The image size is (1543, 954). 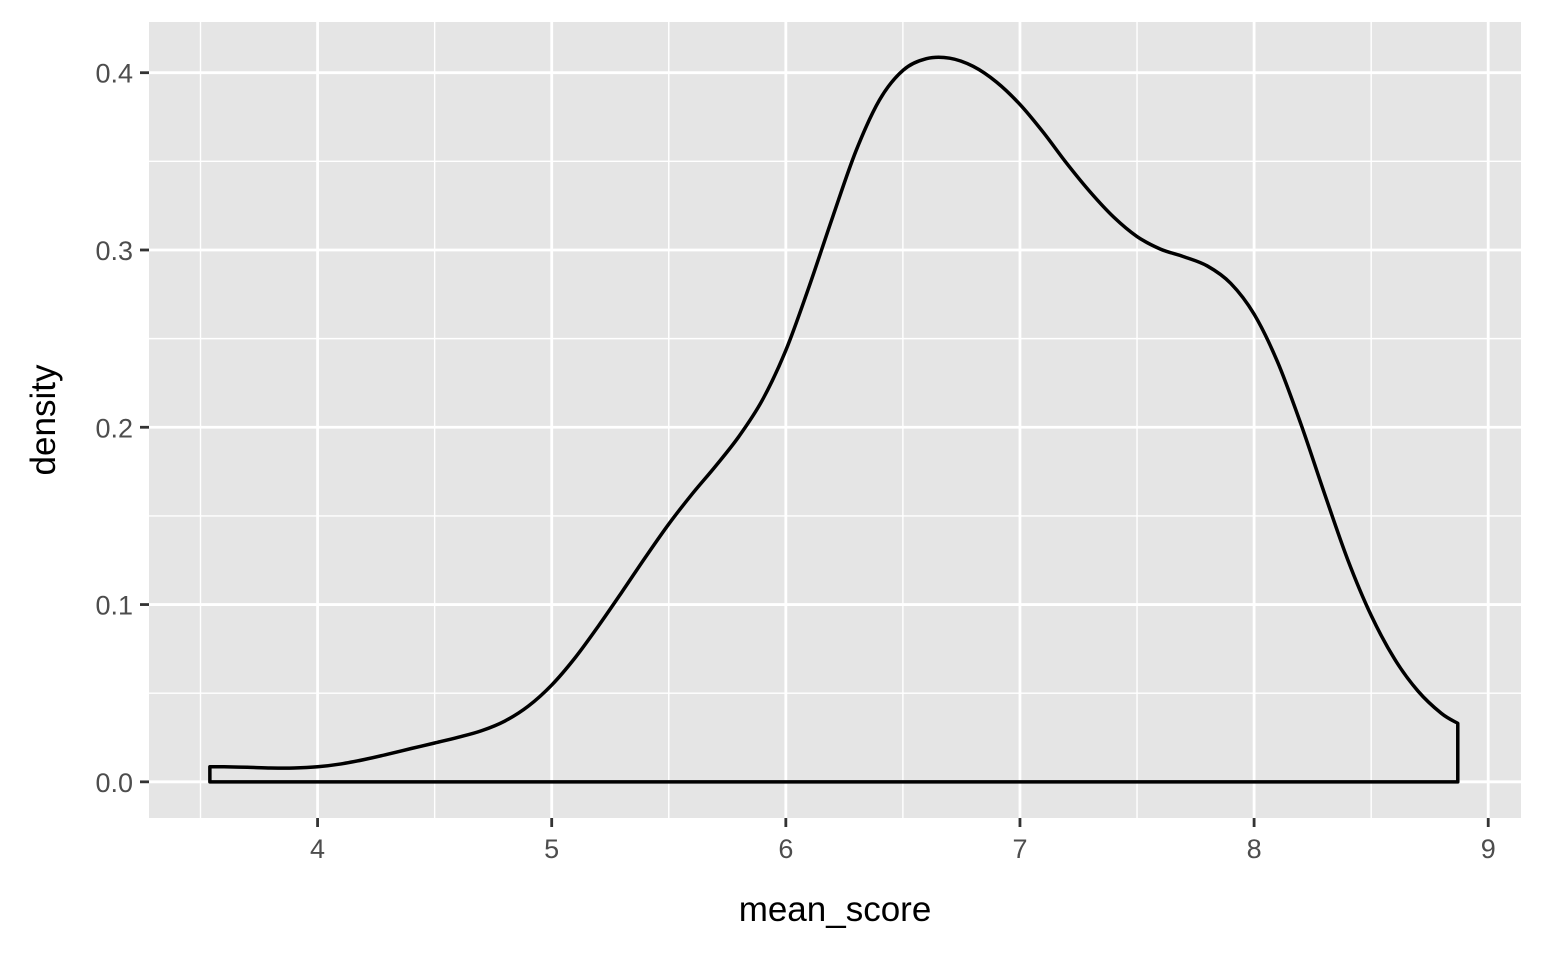 I want to click on y-tick-label: 0.4, so click(x=114, y=74).